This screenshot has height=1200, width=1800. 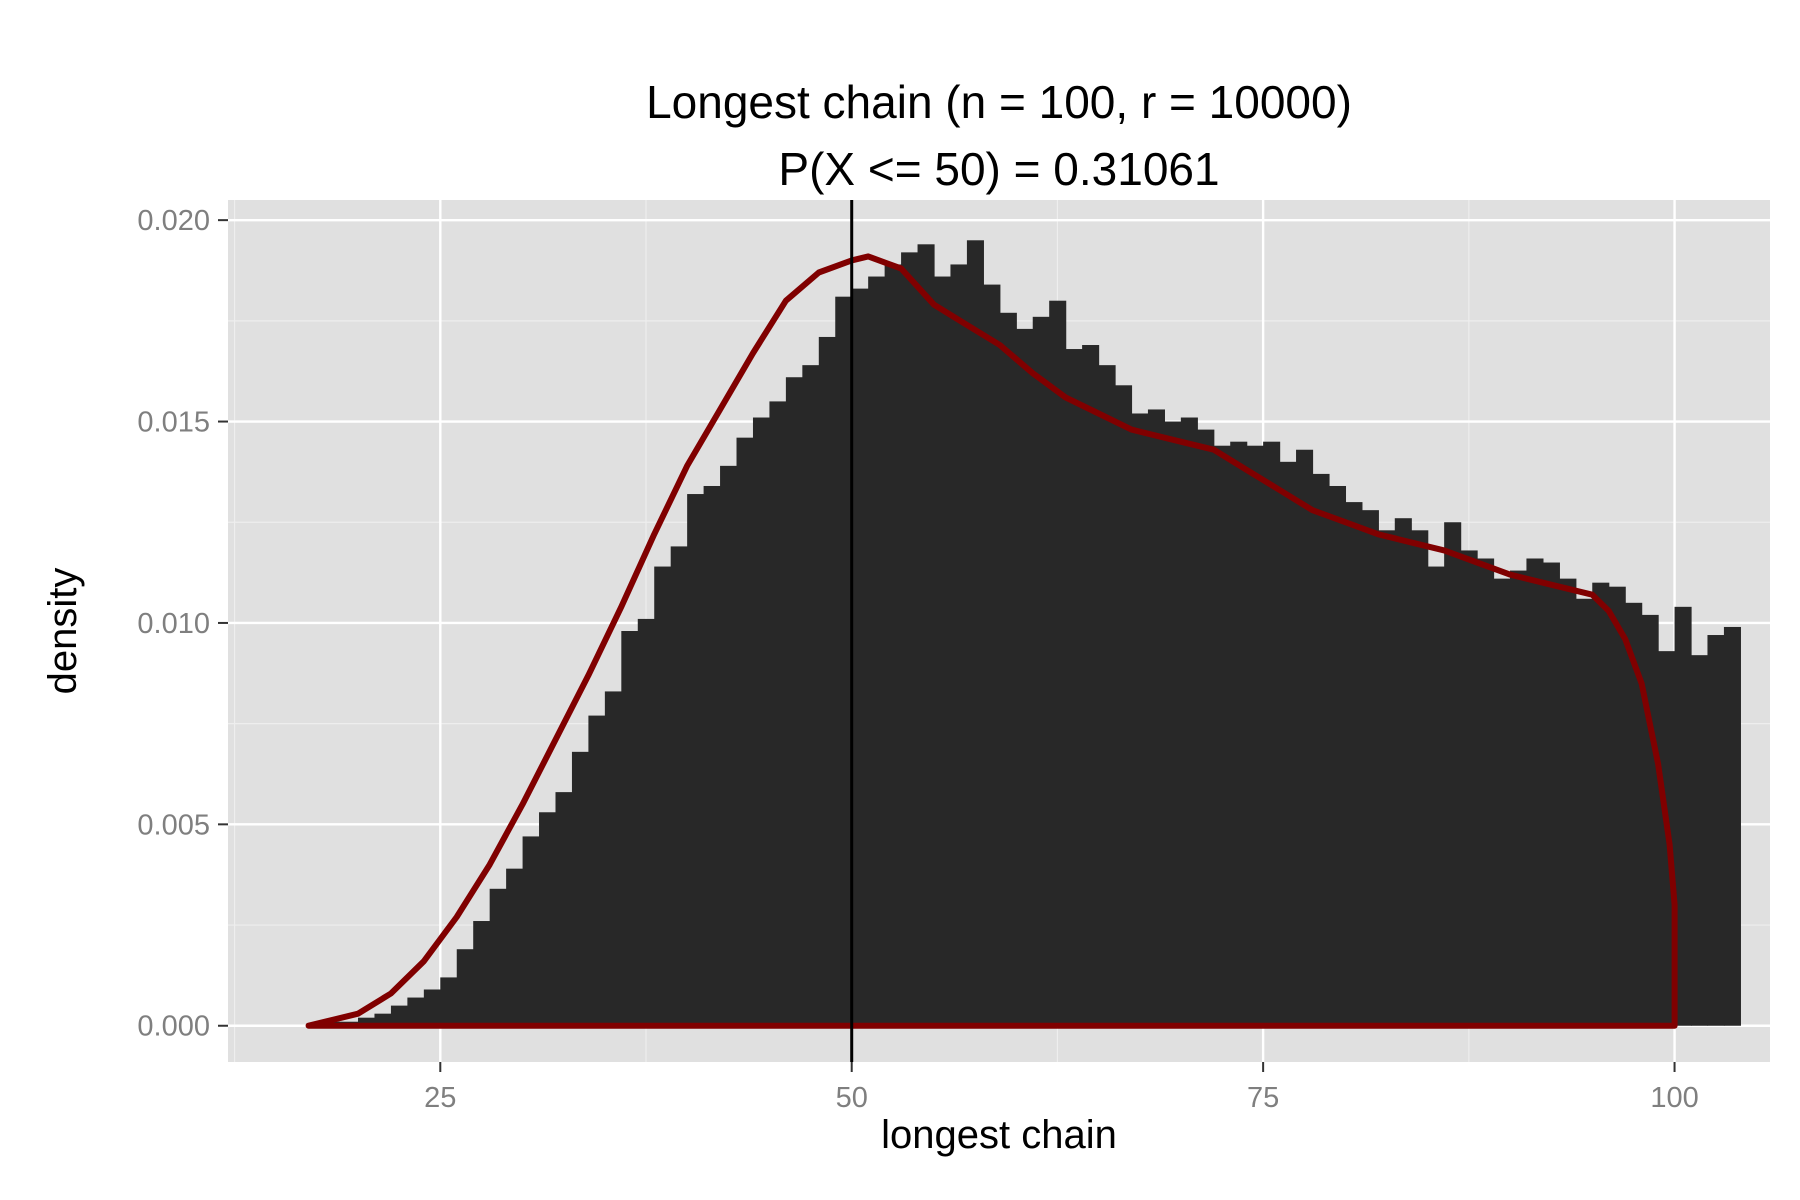 I want to click on y-axis: 0.000 0.005 0.010 0.015 0.020, so click(x=182, y=624).